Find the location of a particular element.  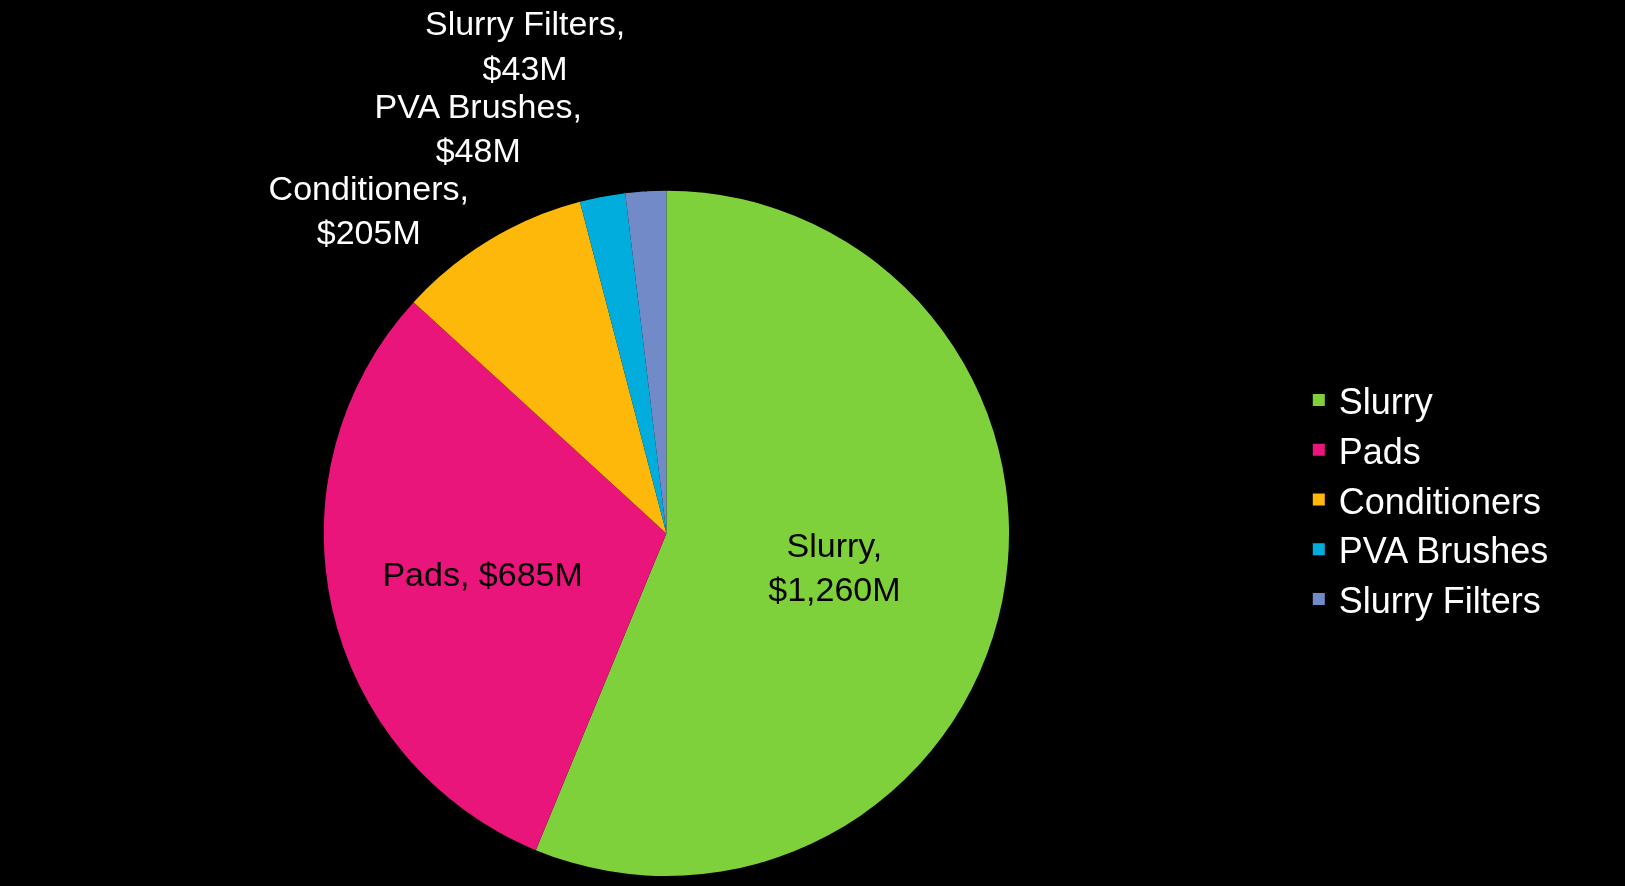

data-label: Slurry Filters, $43M is located at coordinates (525, 45).